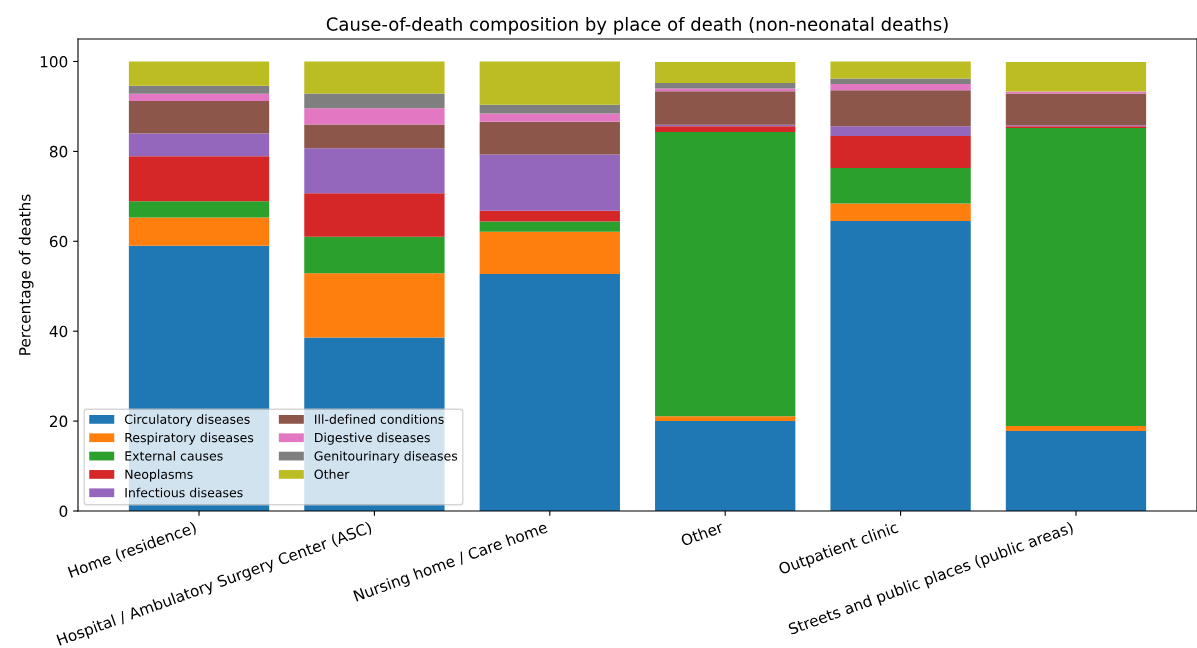 This screenshot has width=1197, height=648. I want to click on y-axis-title: Percentage of deaths, so click(26, 274).